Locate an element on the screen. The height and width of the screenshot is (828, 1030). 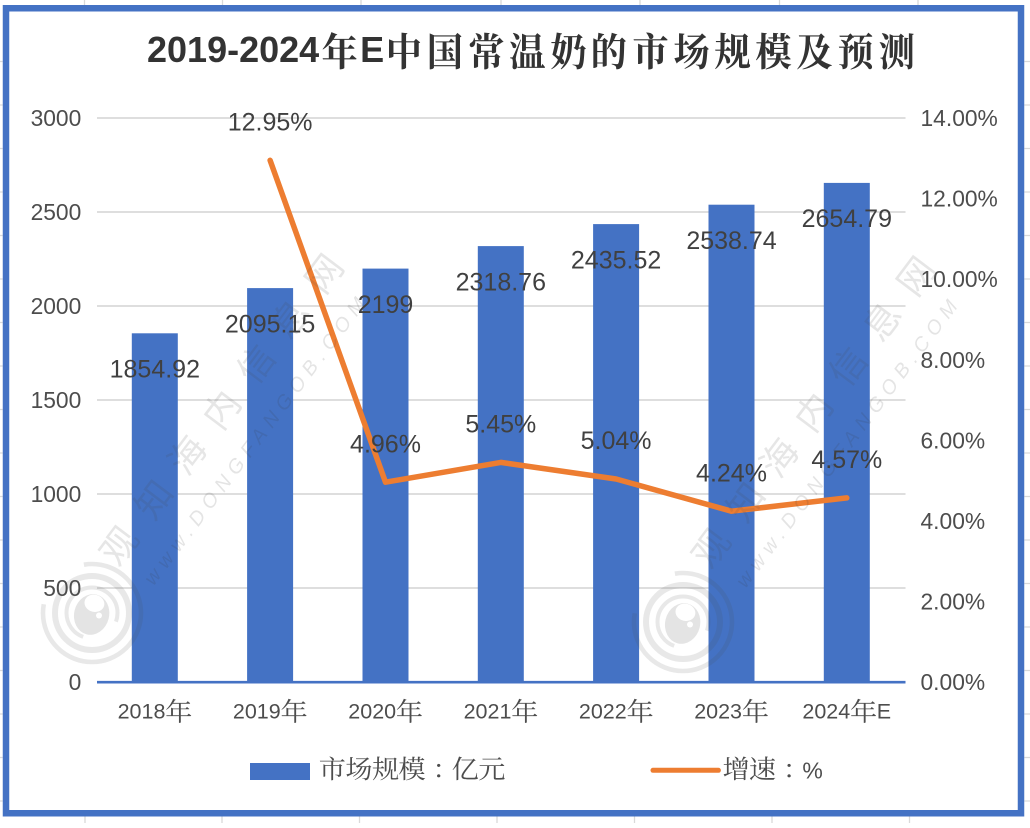
svg-text: 0.00% is located at coordinates (953, 682).